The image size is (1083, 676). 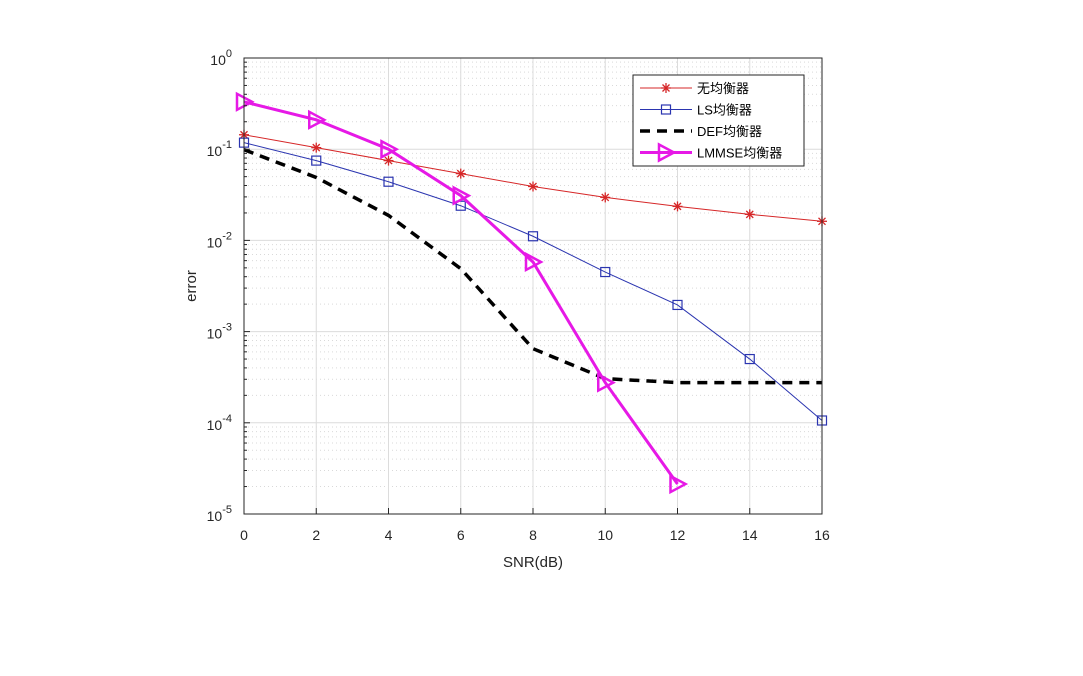 What do you see at coordinates (723, 88) in the screenshot?
I see `legend-label: 无均衡器` at bounding box center [723, 88].